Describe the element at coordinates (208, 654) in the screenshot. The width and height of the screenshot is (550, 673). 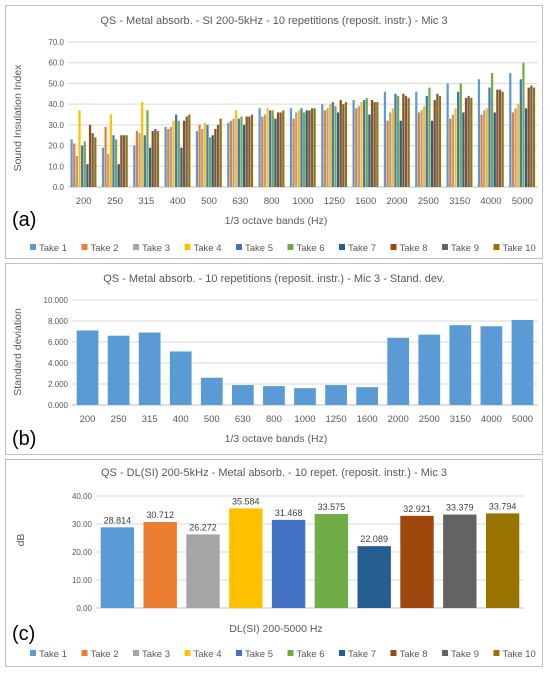
I see `chart-c-legend-label: Take 4` at that location.